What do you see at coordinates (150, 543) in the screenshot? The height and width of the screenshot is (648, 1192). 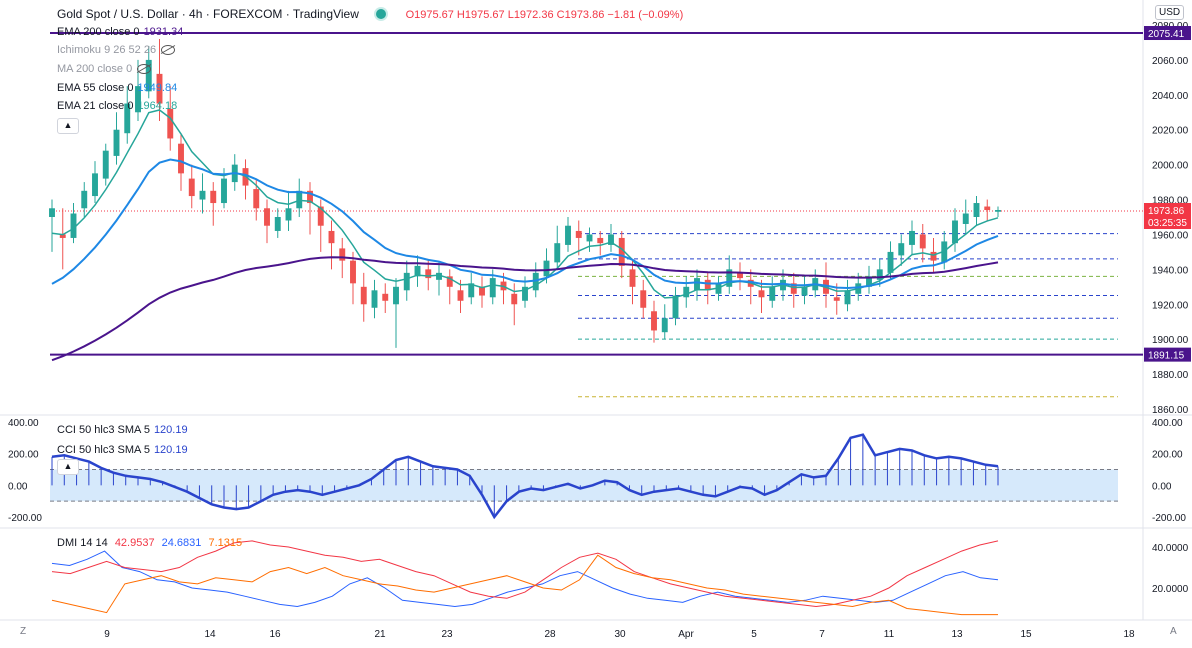 I see `dmi-legend: DMI 14 14 42.9537 24.6831 7.1315` at bounding box center [150, 543].